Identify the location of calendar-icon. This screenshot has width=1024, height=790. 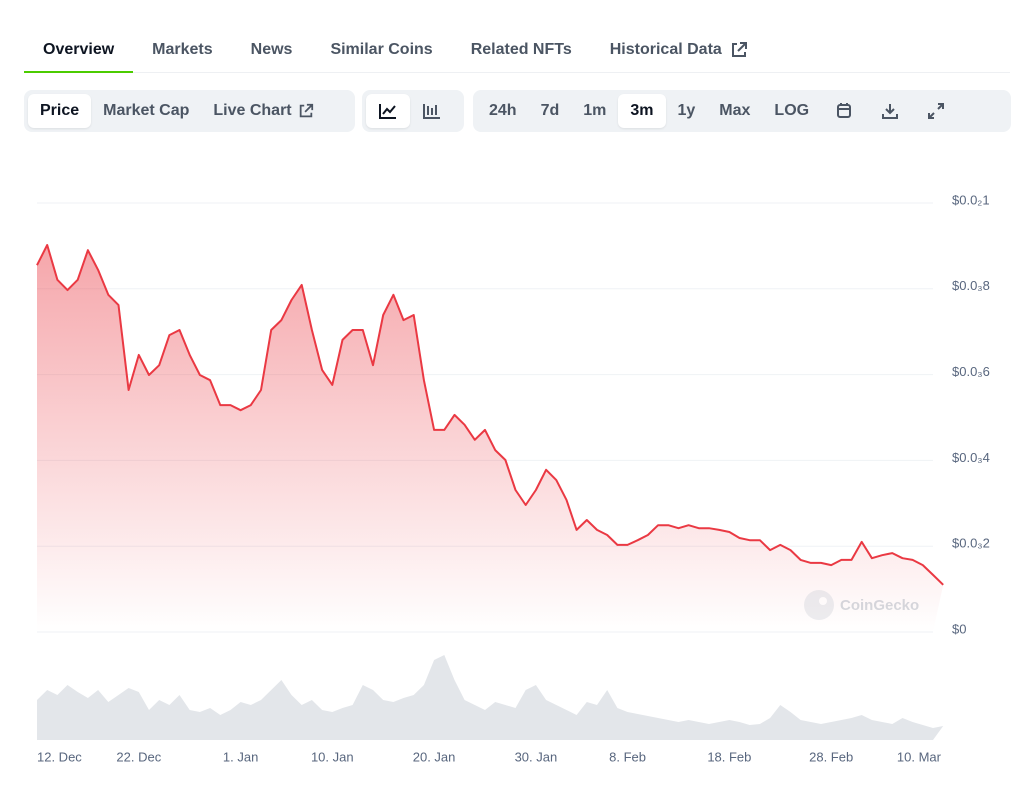
(844, 110).